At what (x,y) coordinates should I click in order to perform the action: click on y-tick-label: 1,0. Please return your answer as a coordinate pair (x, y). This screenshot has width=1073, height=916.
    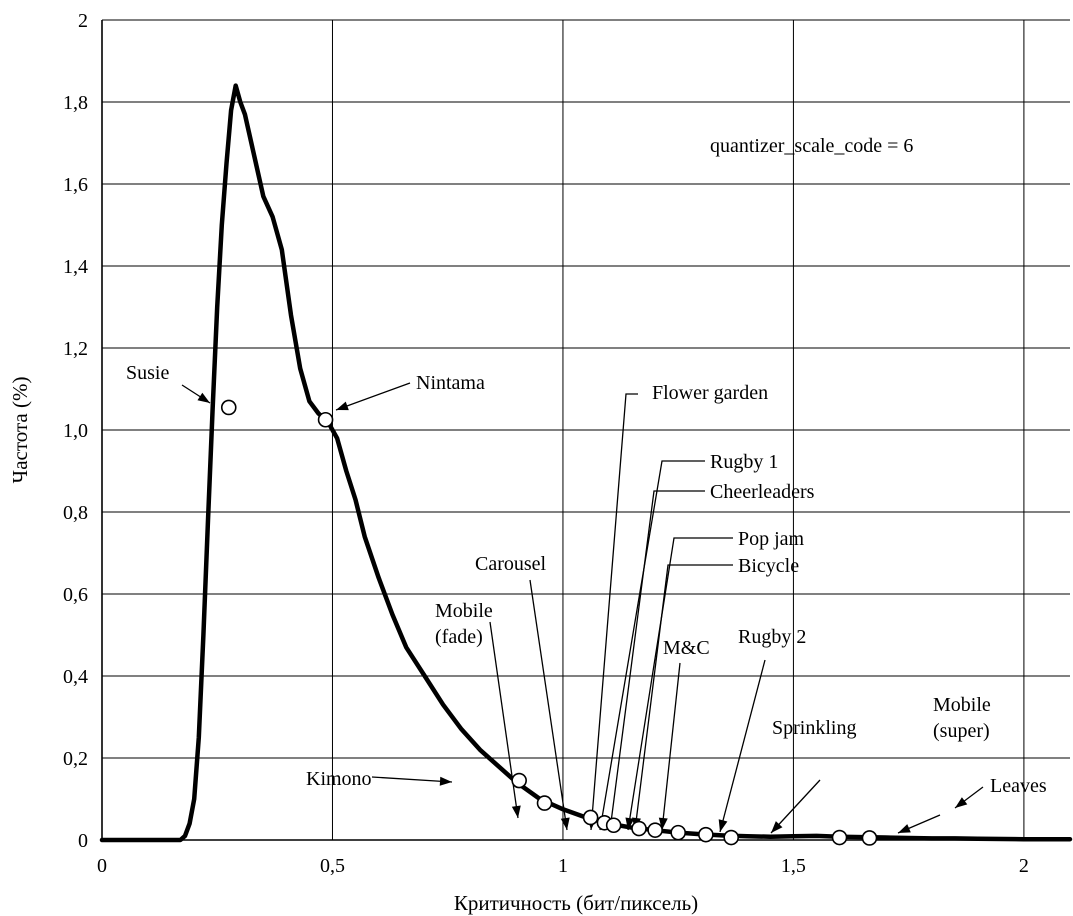
    Looking at the image, I should click on (75, 431).